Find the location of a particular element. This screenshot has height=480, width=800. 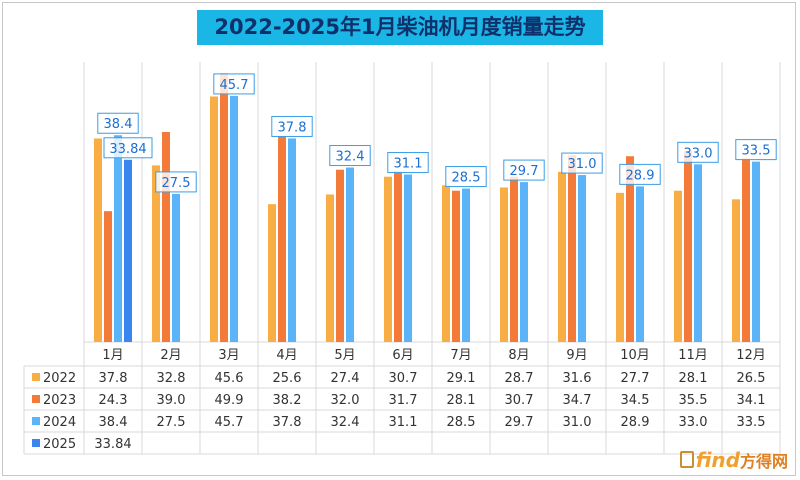

legend-label-2023: 2023 is located at coordinates (59, 400).